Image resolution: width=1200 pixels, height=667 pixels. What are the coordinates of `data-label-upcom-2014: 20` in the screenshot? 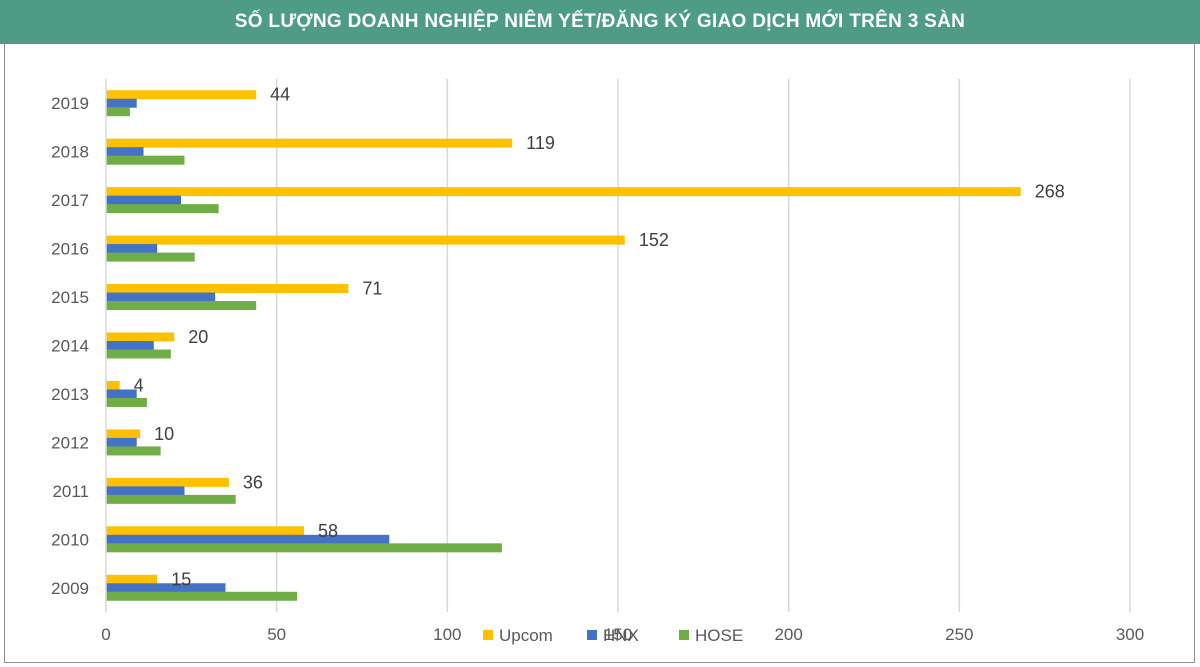 It's located at (198, 337).